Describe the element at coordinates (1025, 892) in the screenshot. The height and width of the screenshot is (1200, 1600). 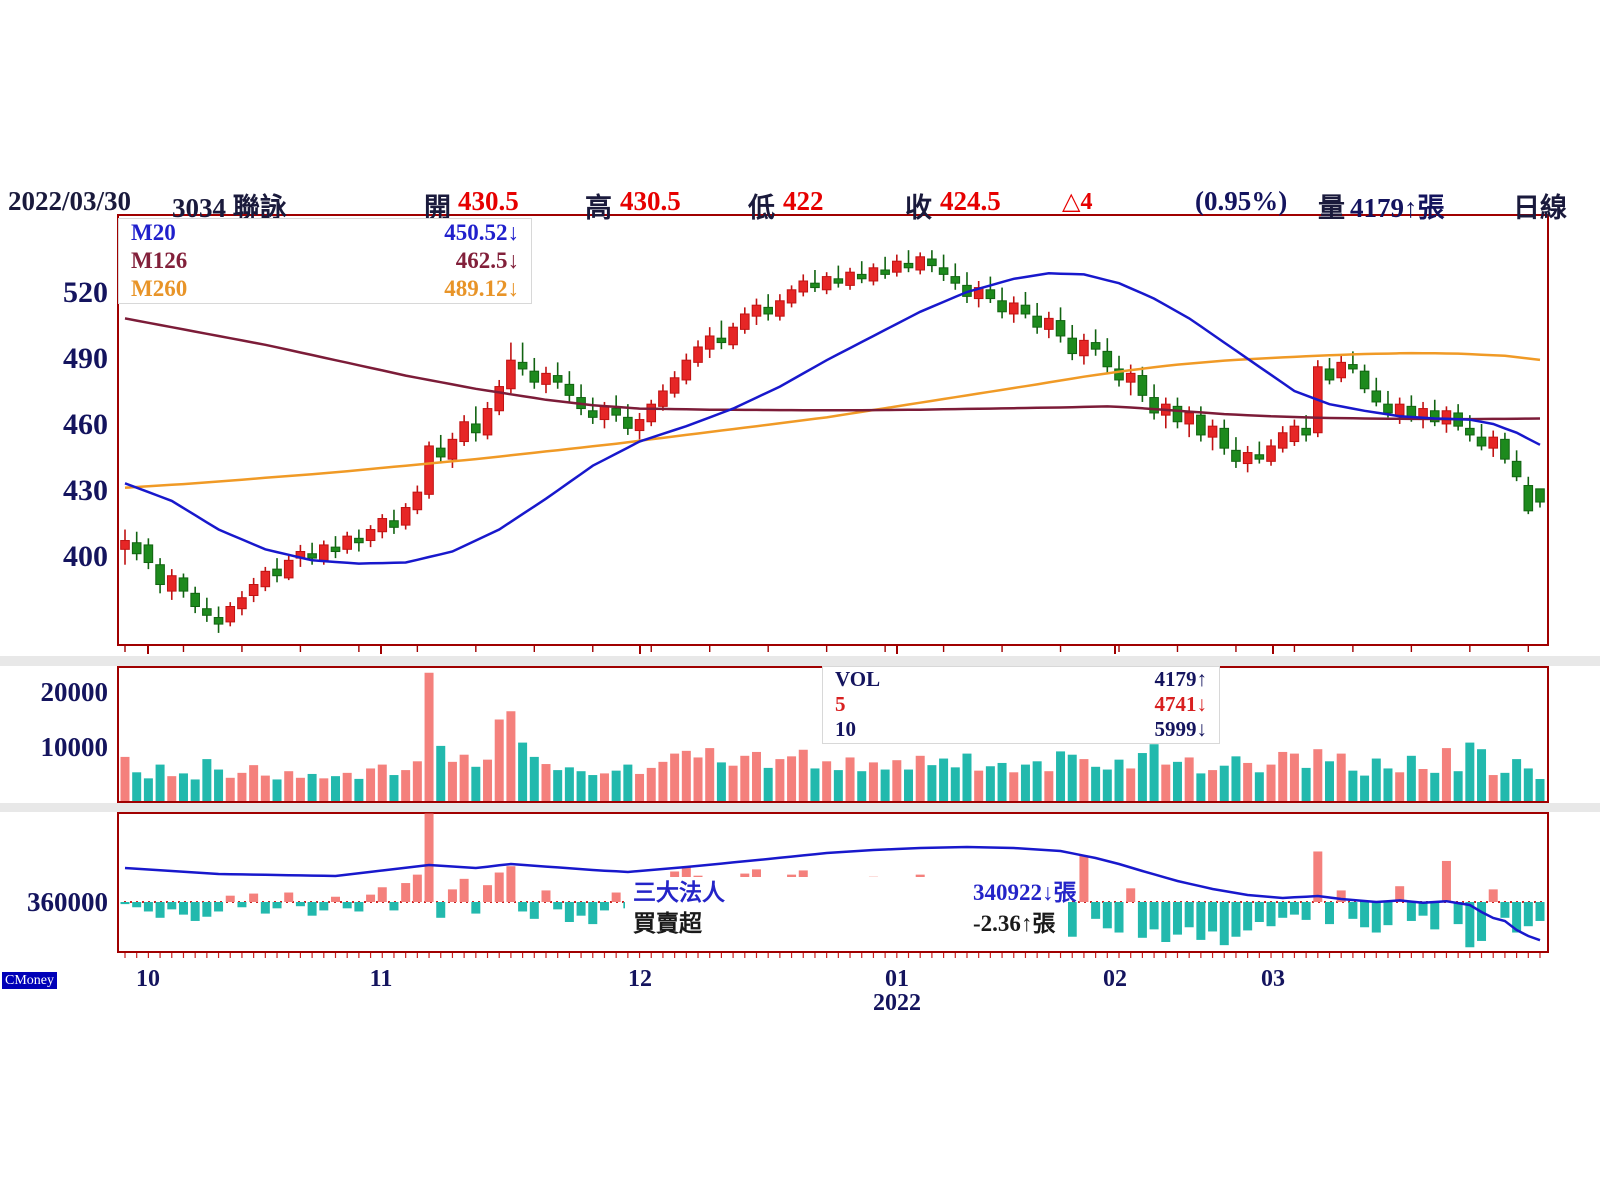
I see `inst-holdings: 340922↓張` at that location.